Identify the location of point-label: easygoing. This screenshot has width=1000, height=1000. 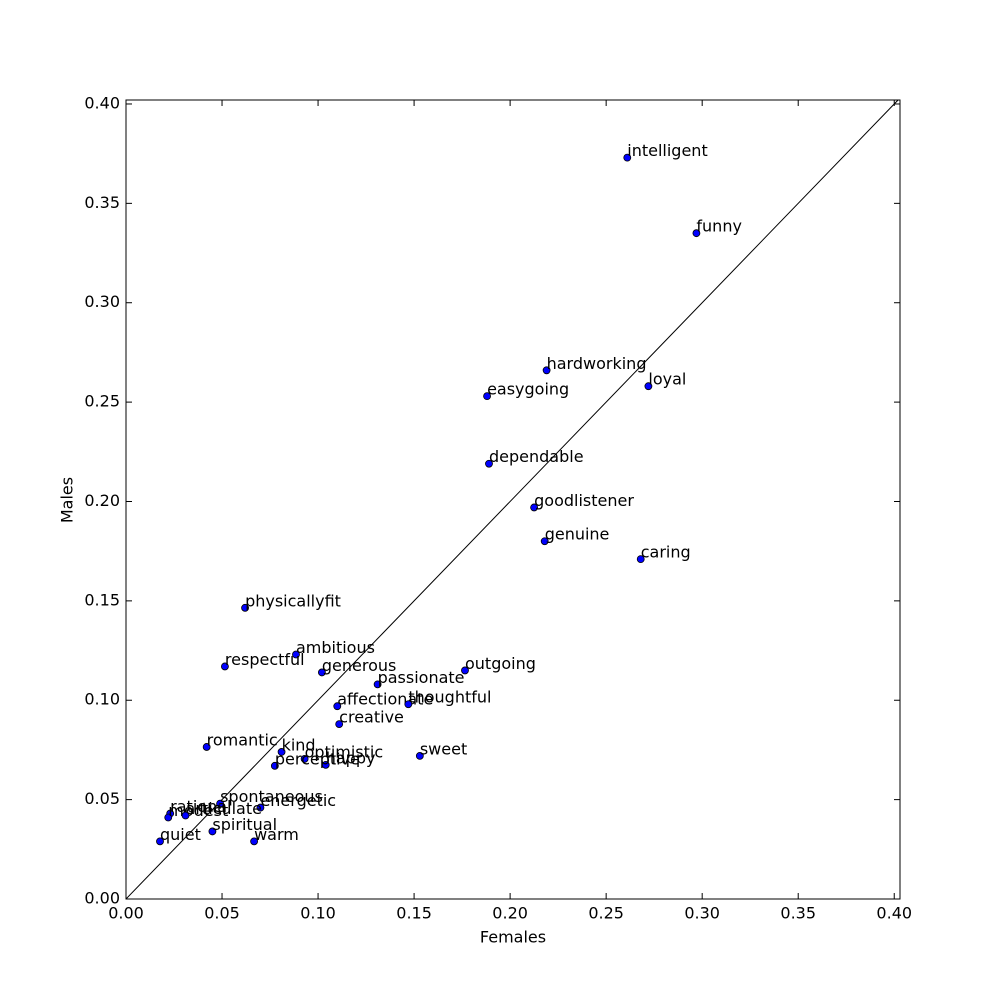
(528, 389).